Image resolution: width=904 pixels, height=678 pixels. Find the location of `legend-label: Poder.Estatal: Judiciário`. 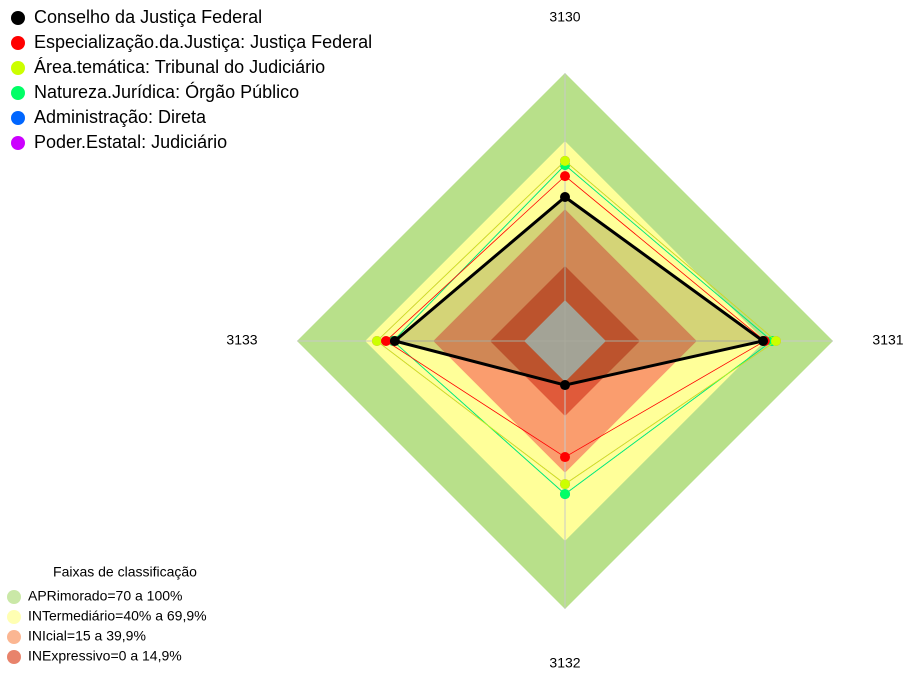

legend-label: Poder.Estatal: Judiciário is located at coordinates (130, 142).